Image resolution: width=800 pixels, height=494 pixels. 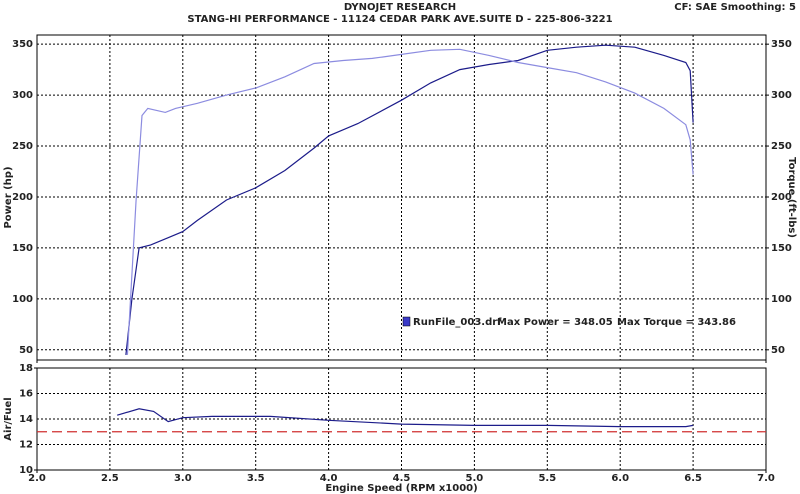 I want to click on y-tick-label: 200, so click(x=22, y=197).